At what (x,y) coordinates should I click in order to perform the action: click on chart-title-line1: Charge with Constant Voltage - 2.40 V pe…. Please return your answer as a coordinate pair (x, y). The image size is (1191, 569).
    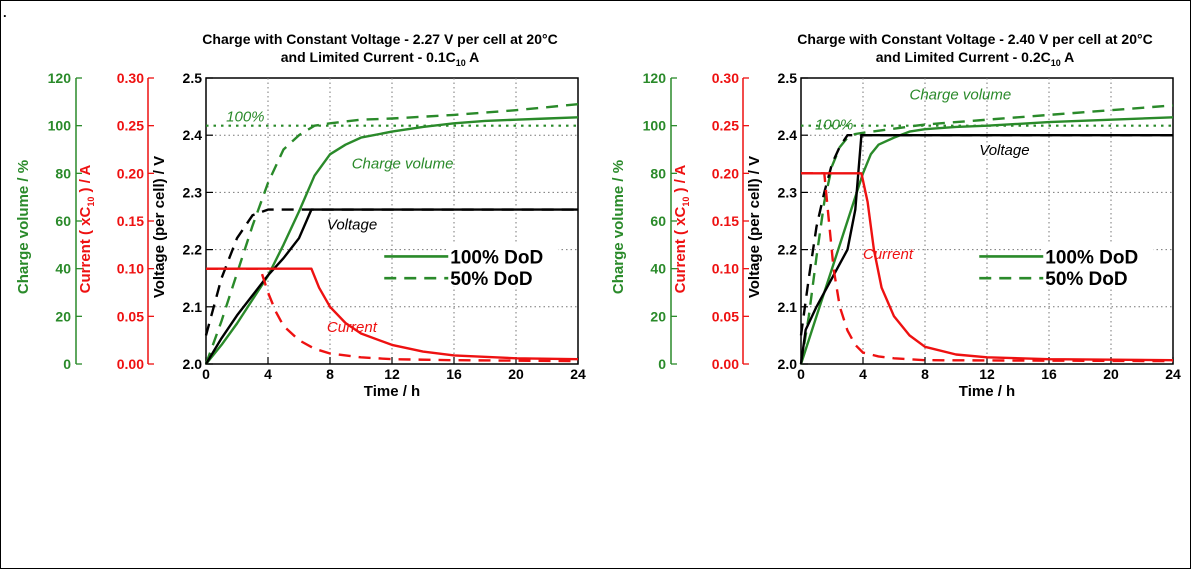
    Looking at the image, I should click on (974, 39).